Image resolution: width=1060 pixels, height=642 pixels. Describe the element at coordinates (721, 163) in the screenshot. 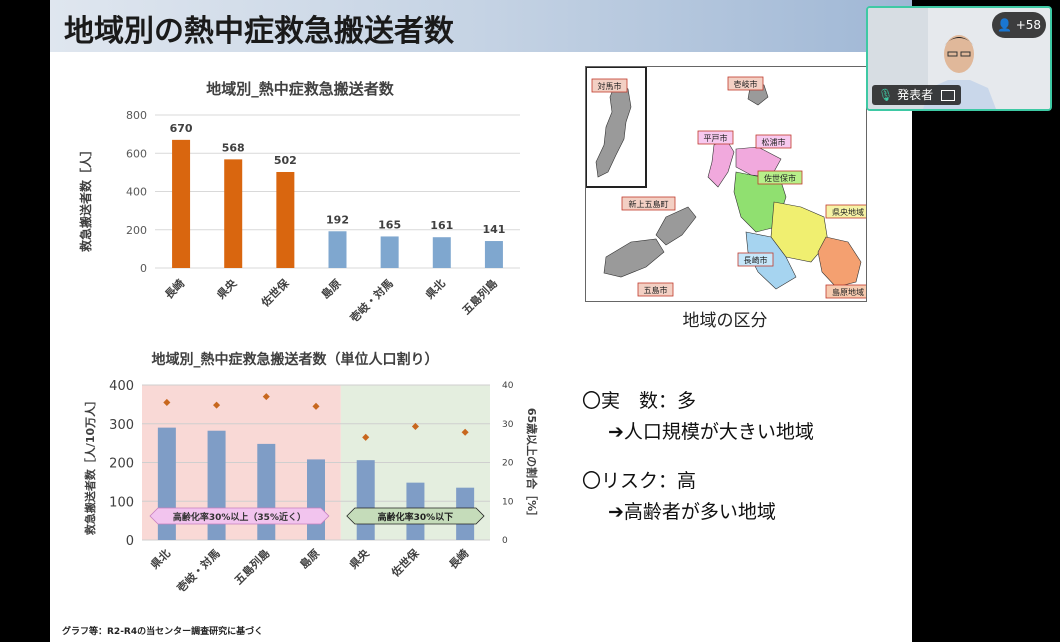

I see `hirado-shape` at that location.